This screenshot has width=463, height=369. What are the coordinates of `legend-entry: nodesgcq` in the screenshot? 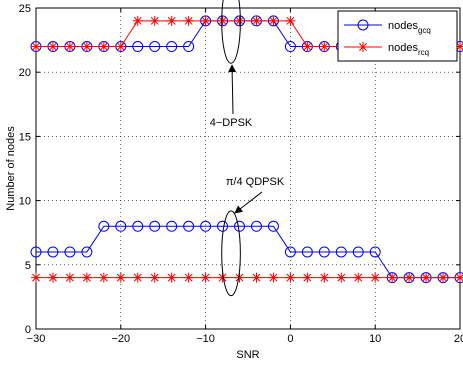 It's located at (387, 27).